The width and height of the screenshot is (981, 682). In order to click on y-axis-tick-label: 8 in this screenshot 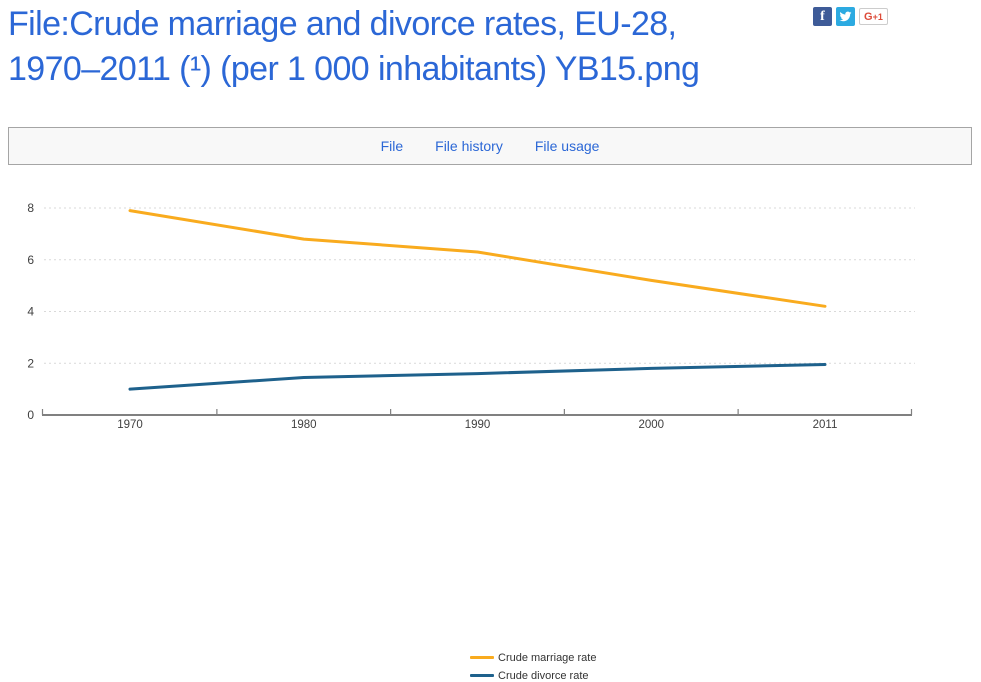, I will do `click(30, 208)`.